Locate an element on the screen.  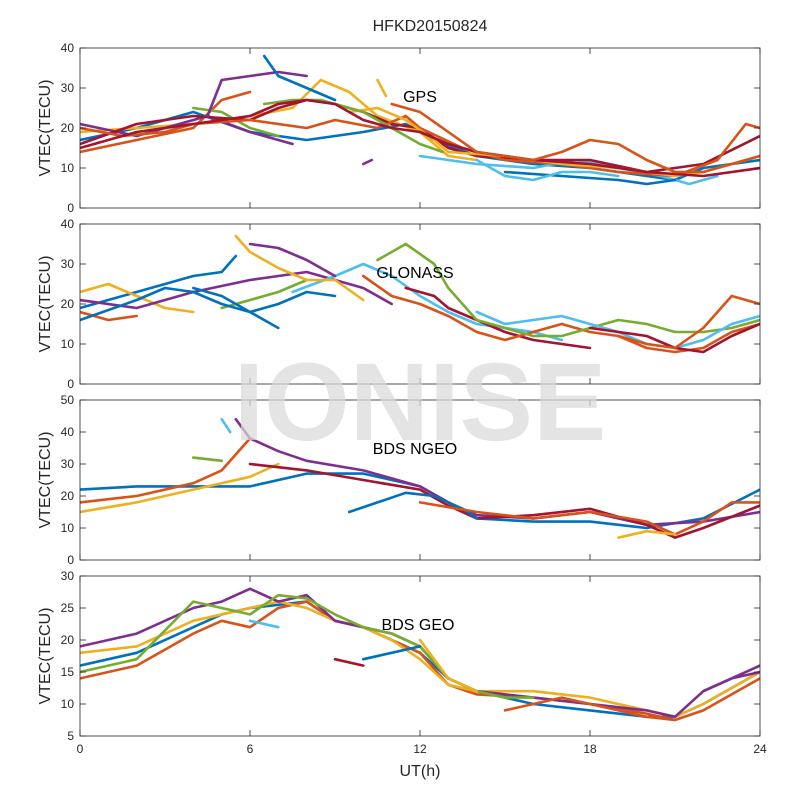
y-tick-label: 15 is located at coordinates (68, 672).